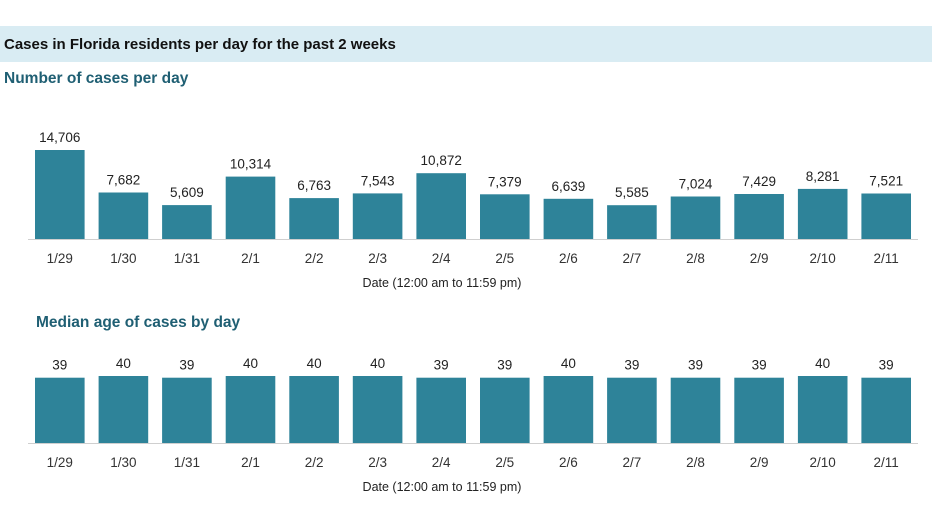  What do you see at coordinates (187, 192) in the screenshot?
I see `data-label: 5,609` at bounding box center [187, 192].